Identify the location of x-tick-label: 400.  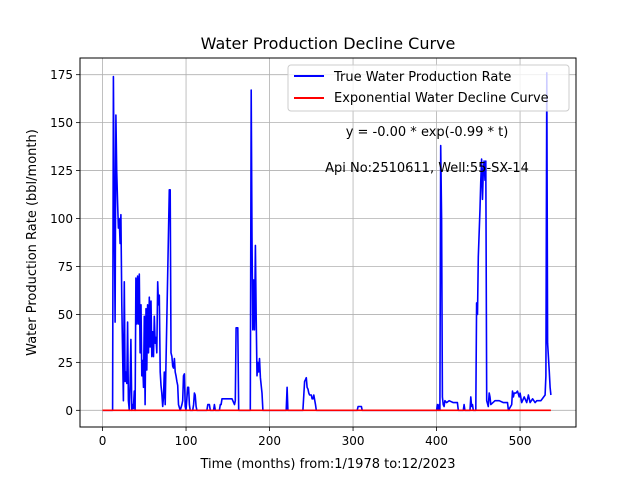
(436, 441).